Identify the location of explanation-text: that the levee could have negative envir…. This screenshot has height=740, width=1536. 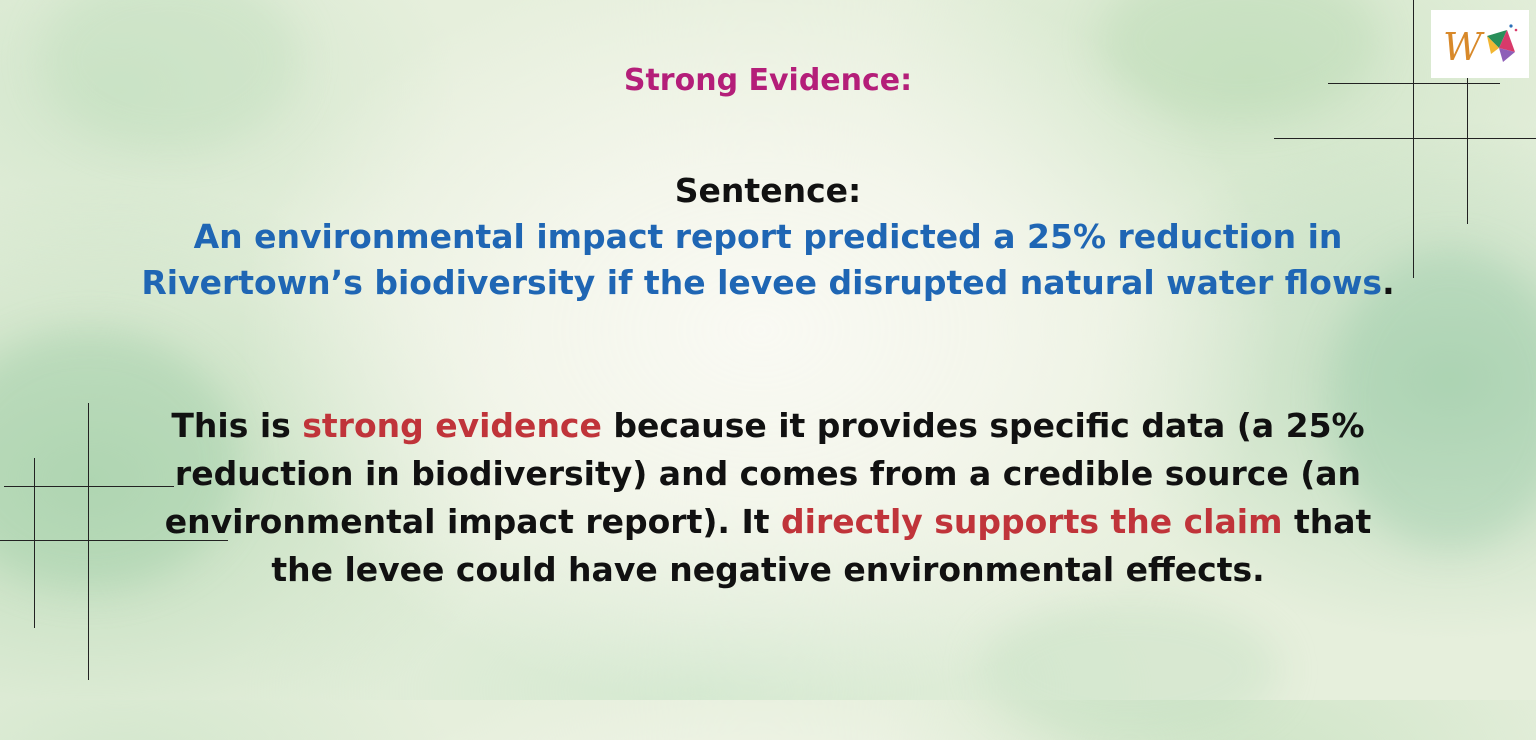
(821, 545).